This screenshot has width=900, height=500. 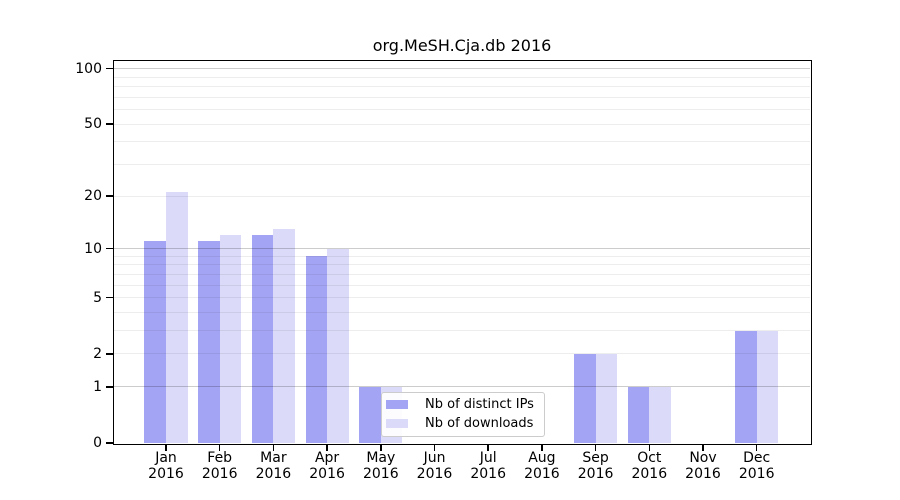 What do you see at coordinates (434, 447) in the screenshot?
I see `x-tick-jun` at bounding box center [434, 447].